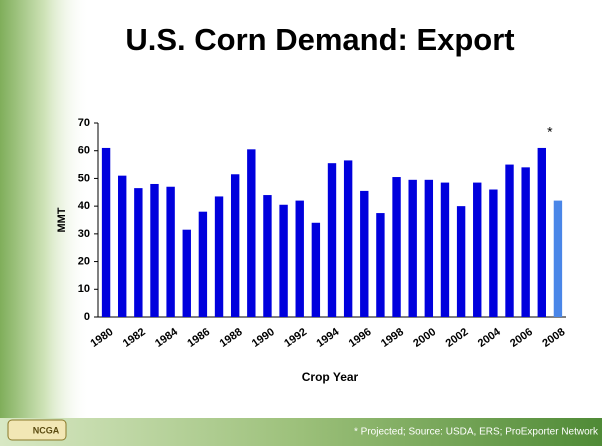 This screenshot has width=602, height=446. I want to click on chart-title: U.S. Corn Demand: Export, so click(319, 39).